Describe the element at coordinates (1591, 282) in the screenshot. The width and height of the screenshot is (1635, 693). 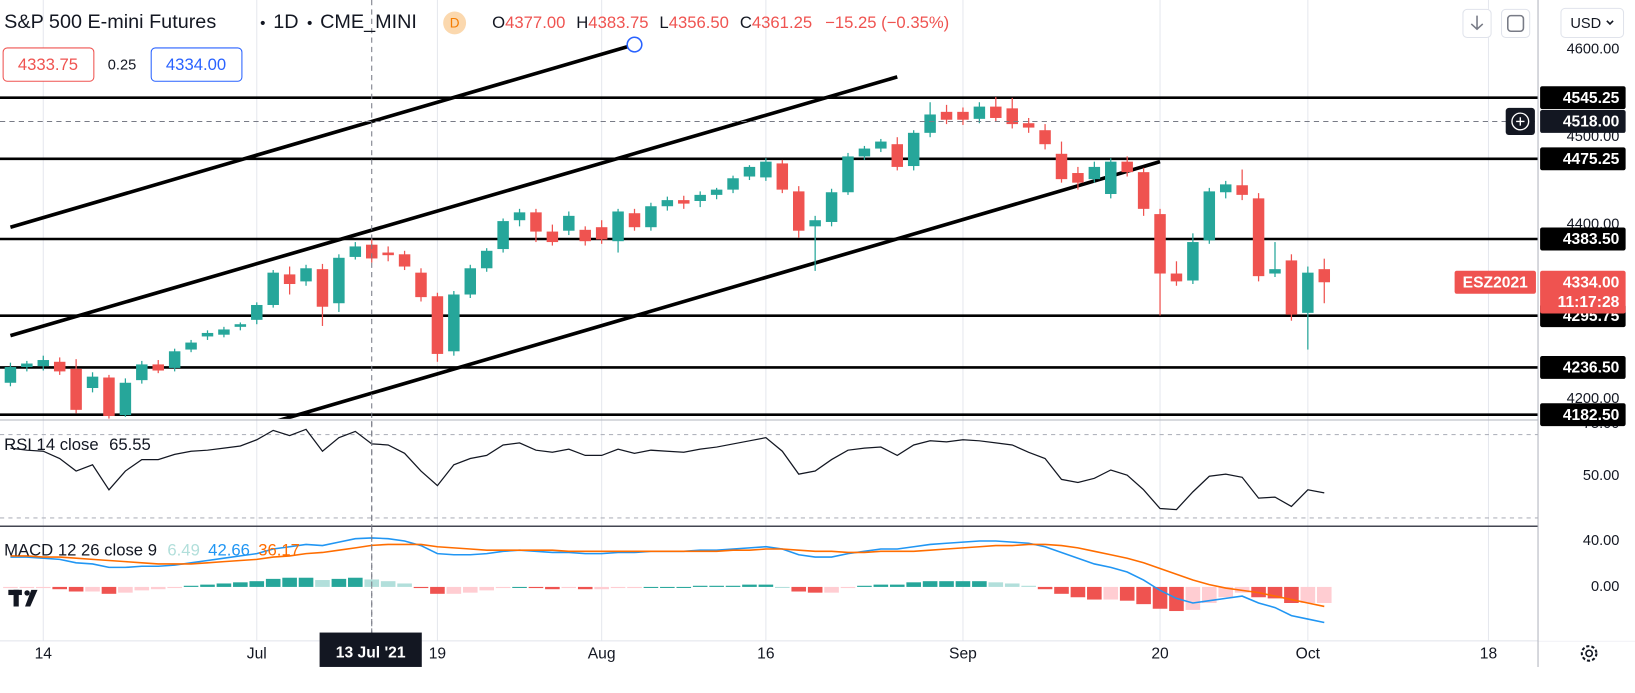
I see `last-price: 4334.00` at that location.